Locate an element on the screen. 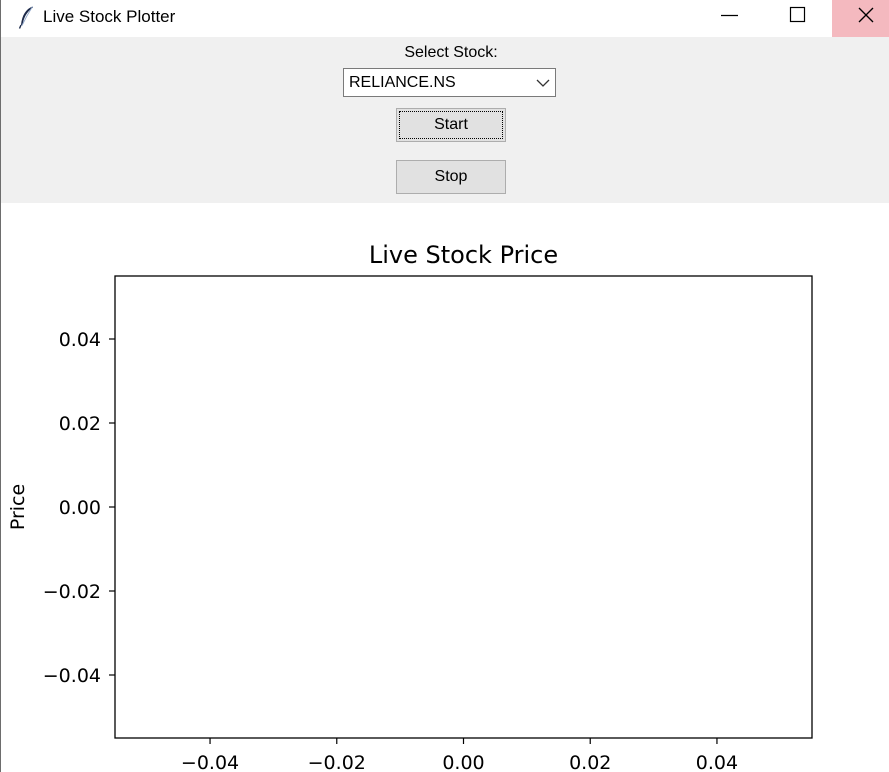 Image resolution: width=889 pixels, height=772 pixels. y-tick-label: −0.04 is located at coordinates (72, 676).